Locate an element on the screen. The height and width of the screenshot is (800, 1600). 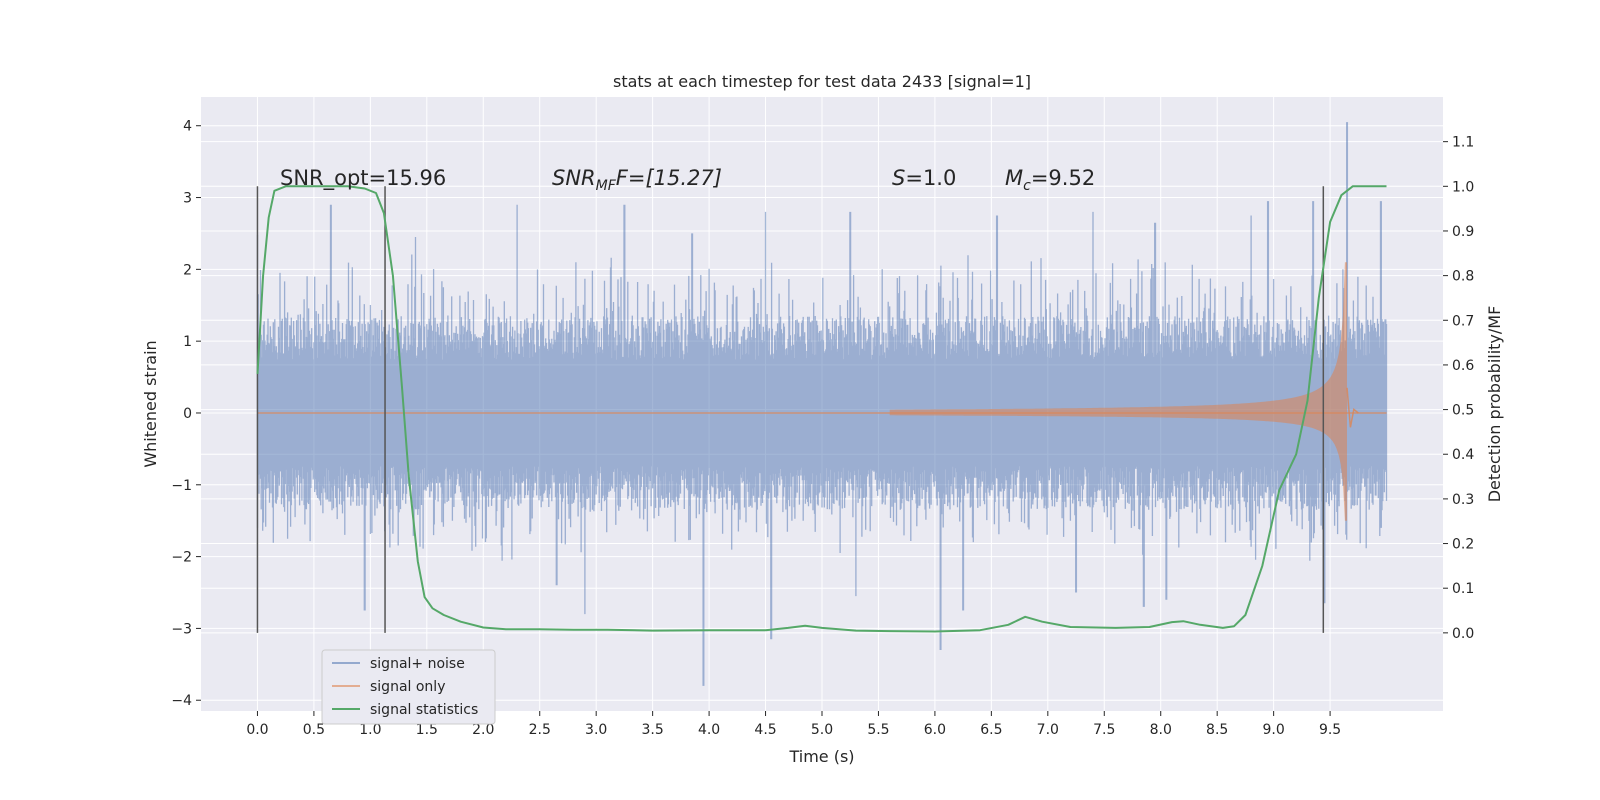
annotation-snr-mf: SNRMFF=[15.27] is located at coordinates (637, 180).